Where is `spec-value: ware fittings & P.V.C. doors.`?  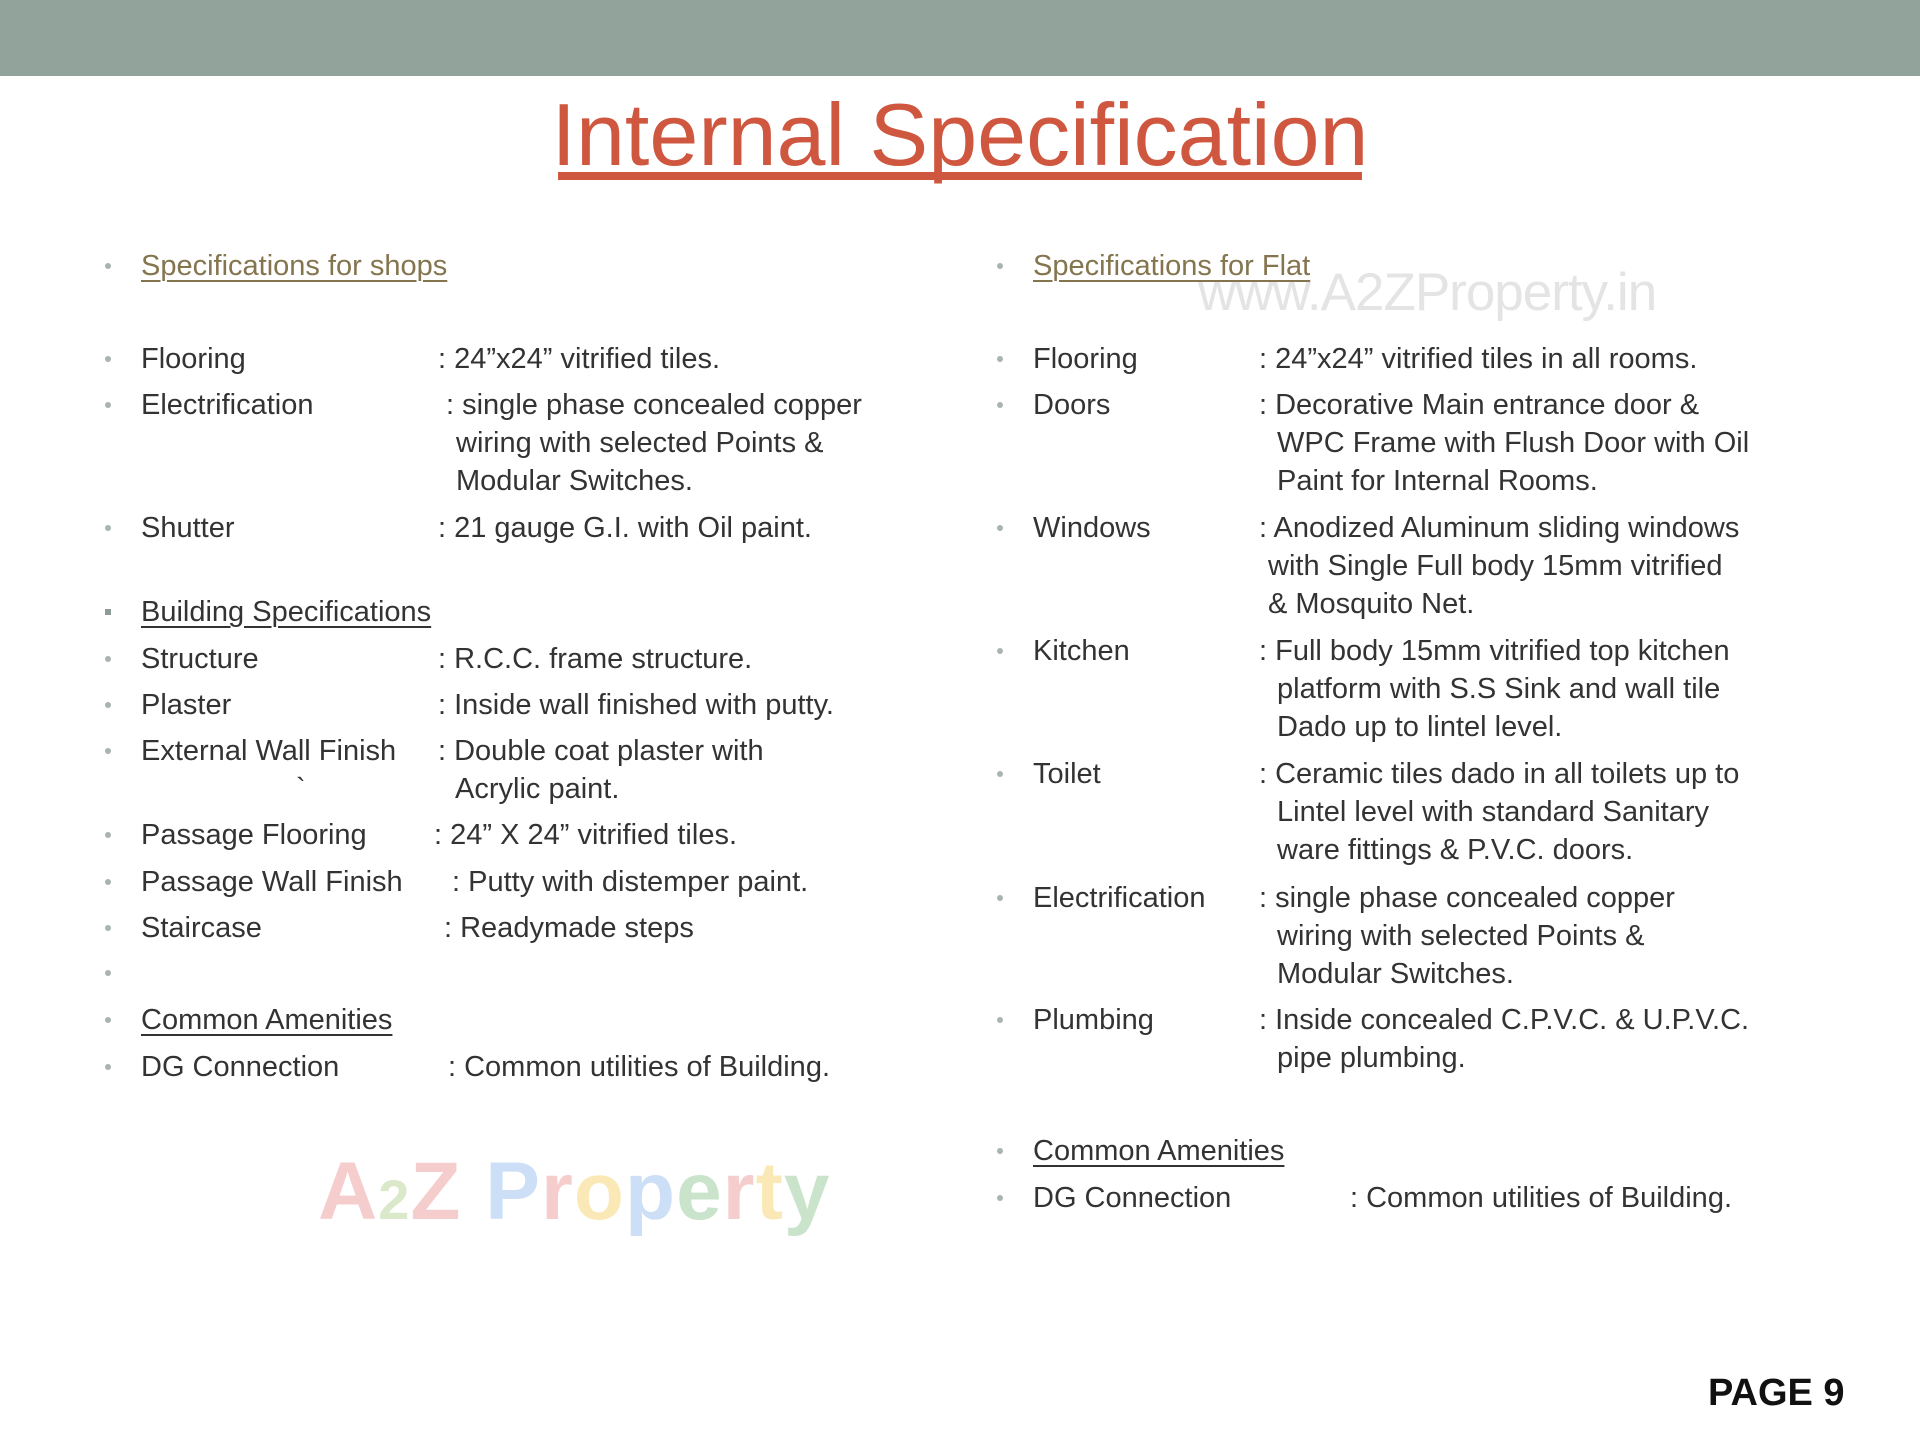
spec-value: ware fittings & P.V.C. doors. is located at coordinates (1455, 850).